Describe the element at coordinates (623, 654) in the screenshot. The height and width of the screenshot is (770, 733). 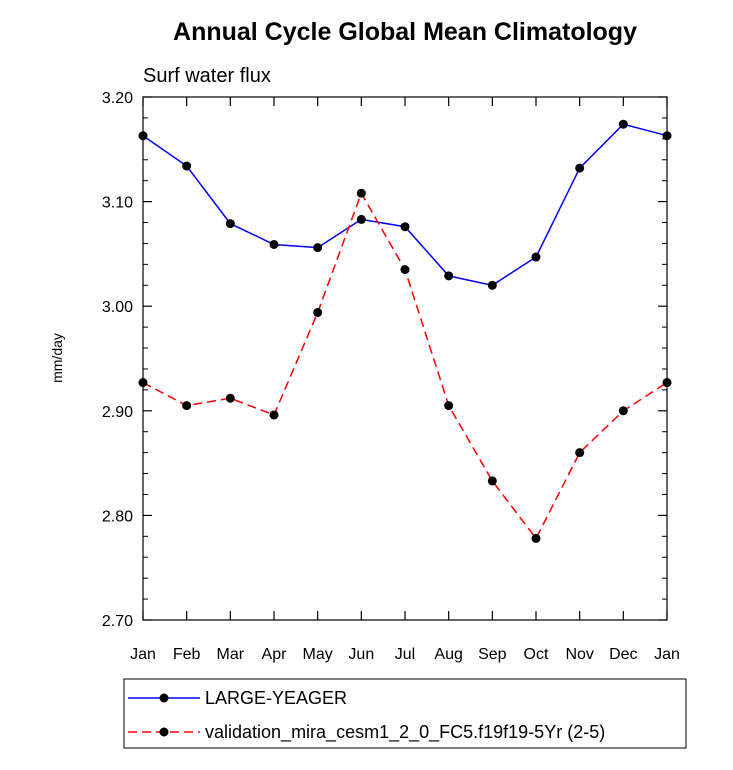
I see `x-tick-label: Dec` at that location.